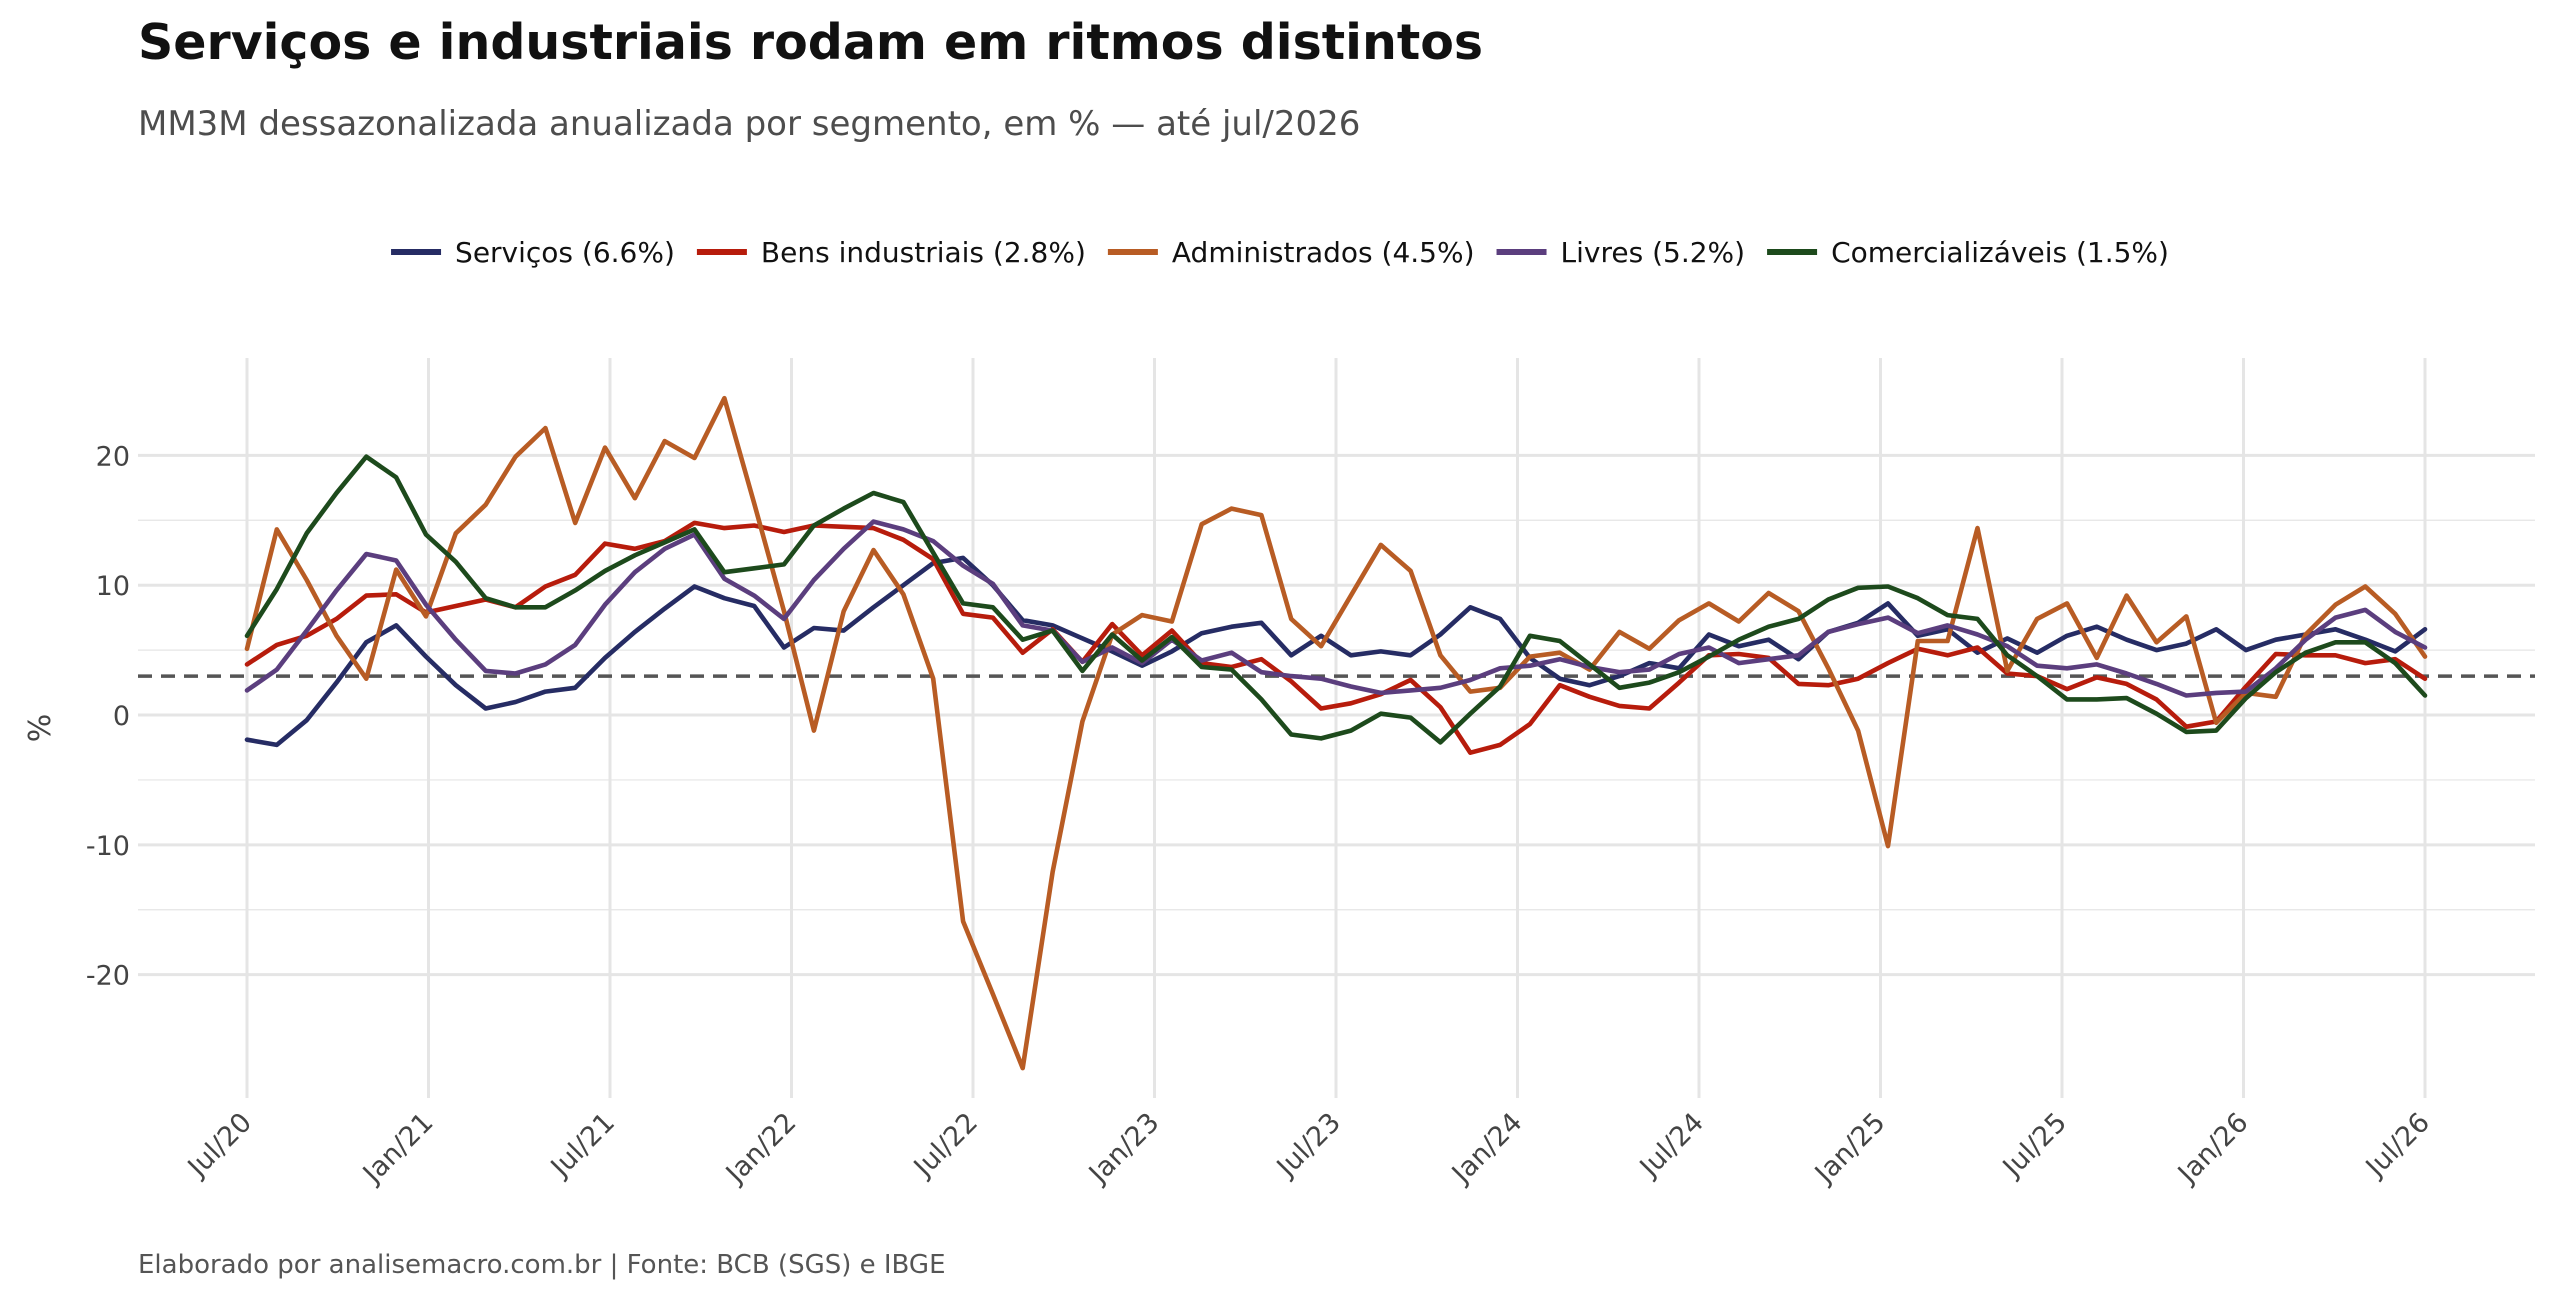  I want to click on y-tick-label: -10, so click(108, 846).